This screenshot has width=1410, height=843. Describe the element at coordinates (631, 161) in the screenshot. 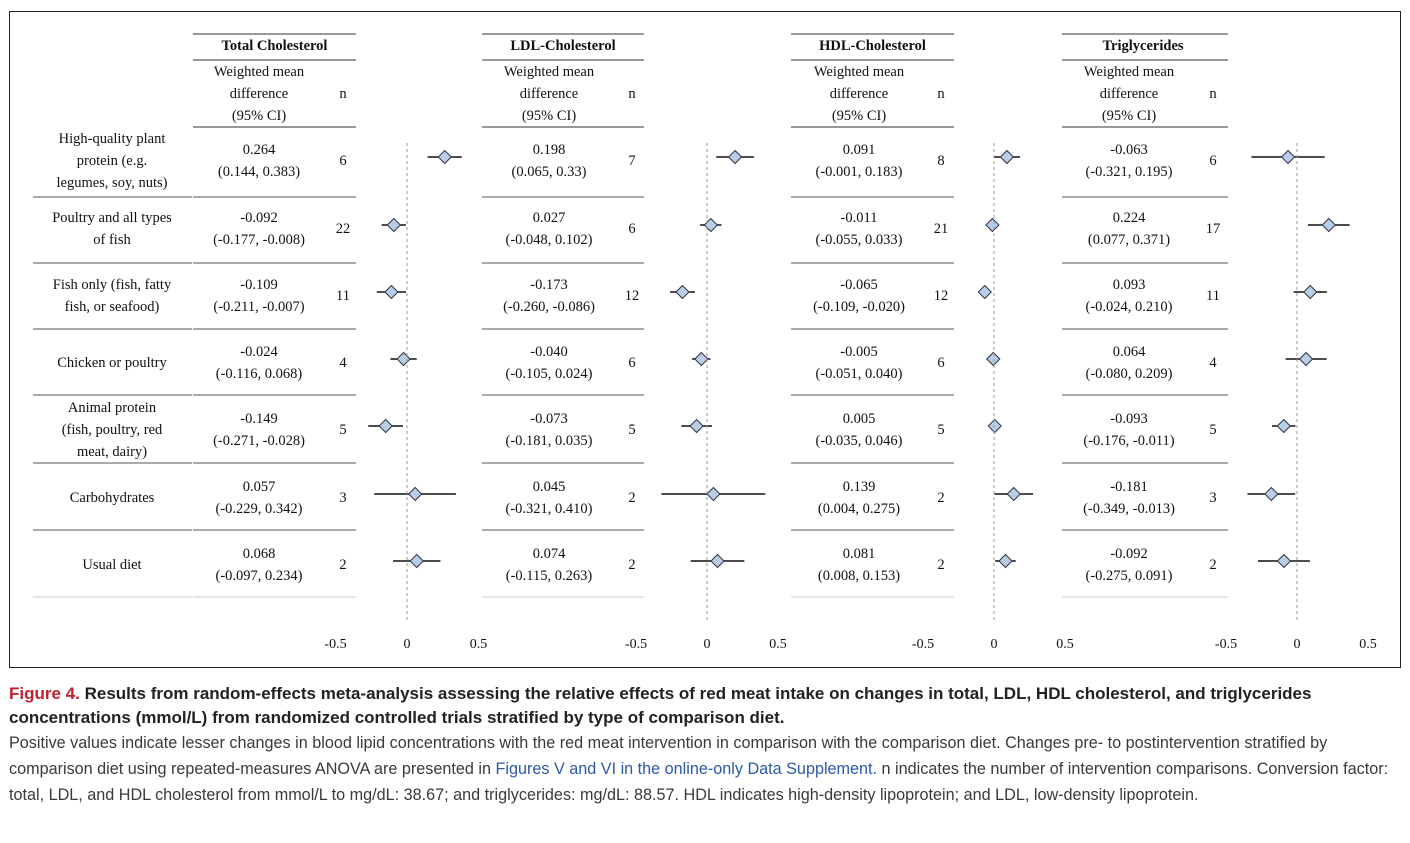

I see `n-value: 7` at that location.